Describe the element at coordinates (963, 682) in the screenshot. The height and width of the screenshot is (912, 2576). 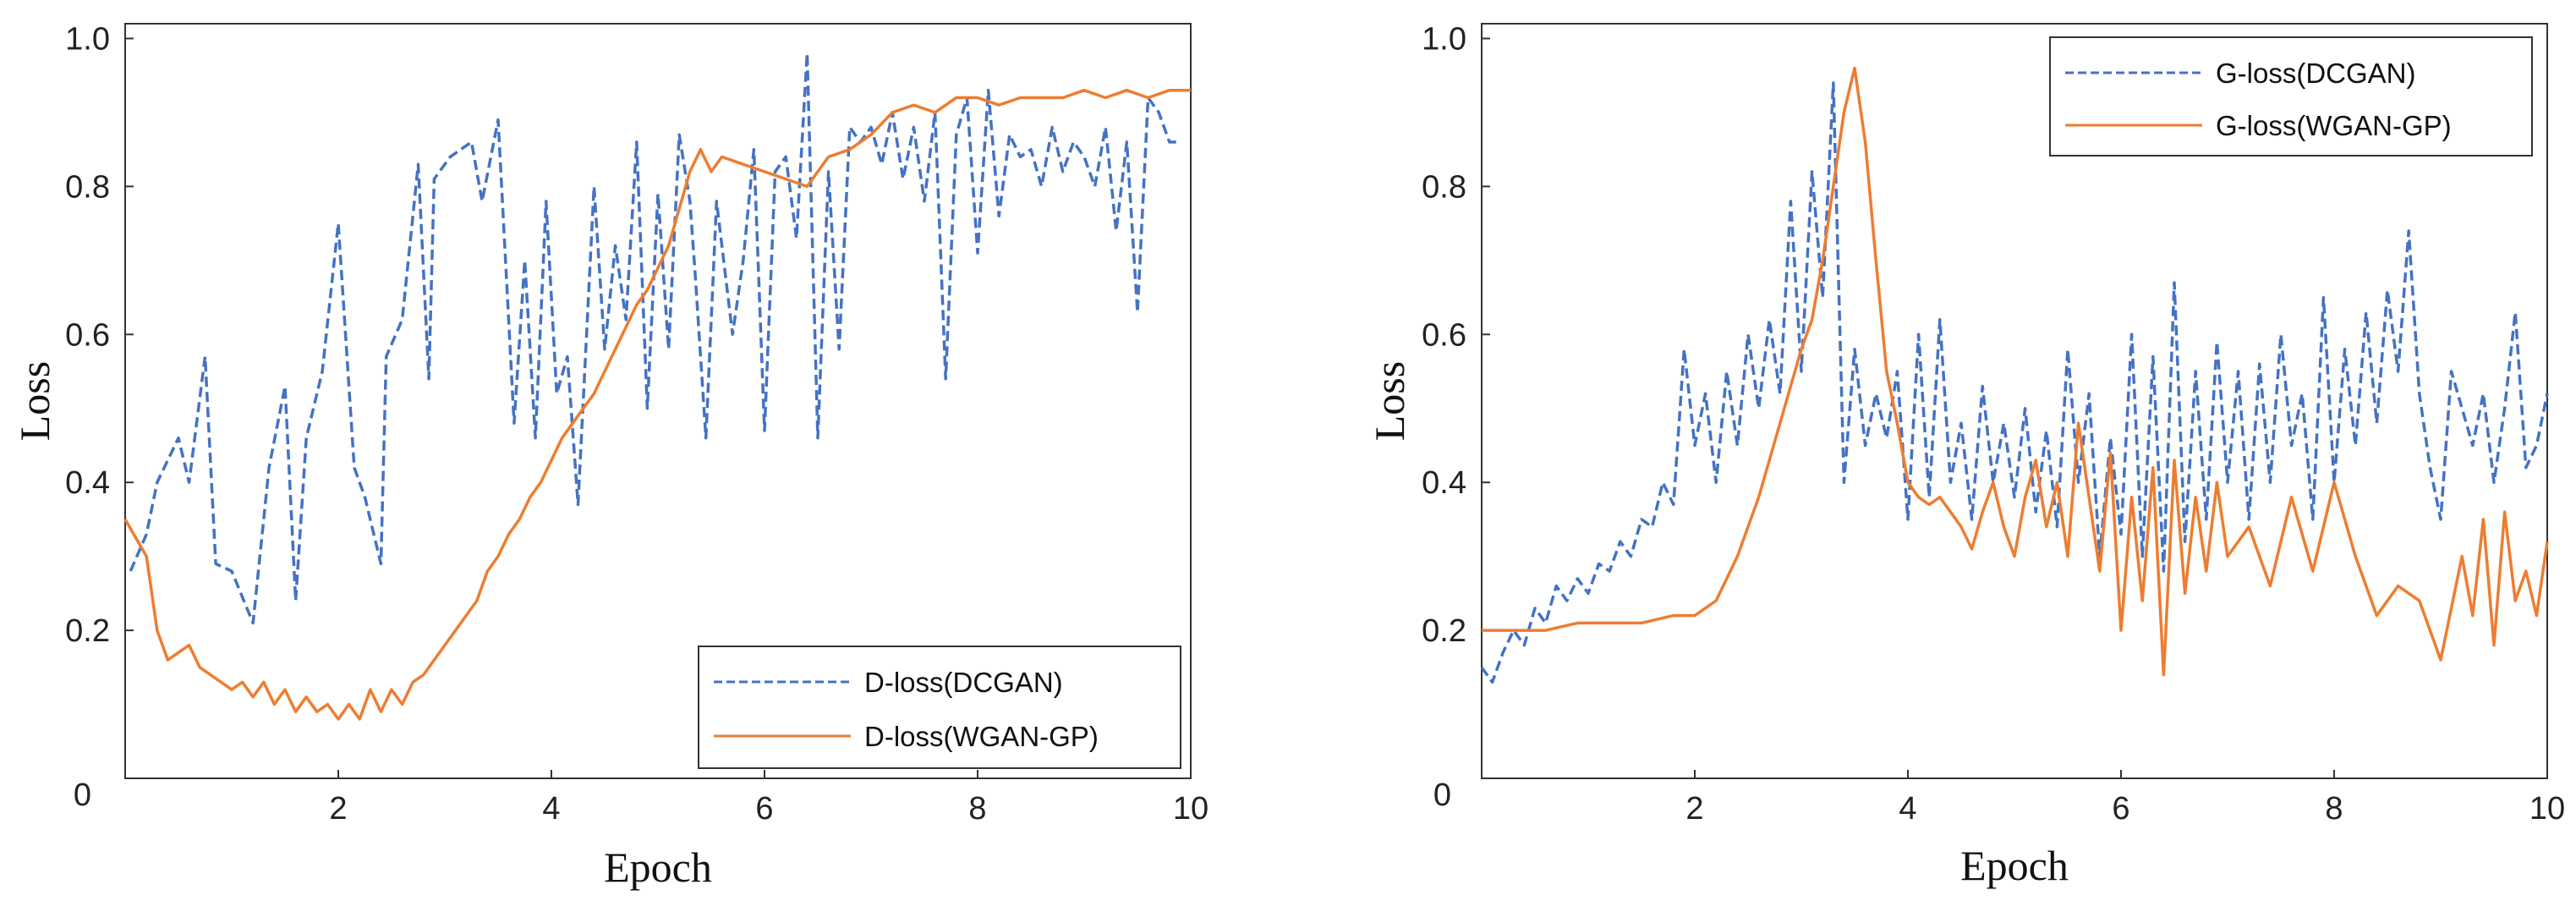
I see `legend-label-d-loss-dcgan: D-loss(DCGAN)` at that location.